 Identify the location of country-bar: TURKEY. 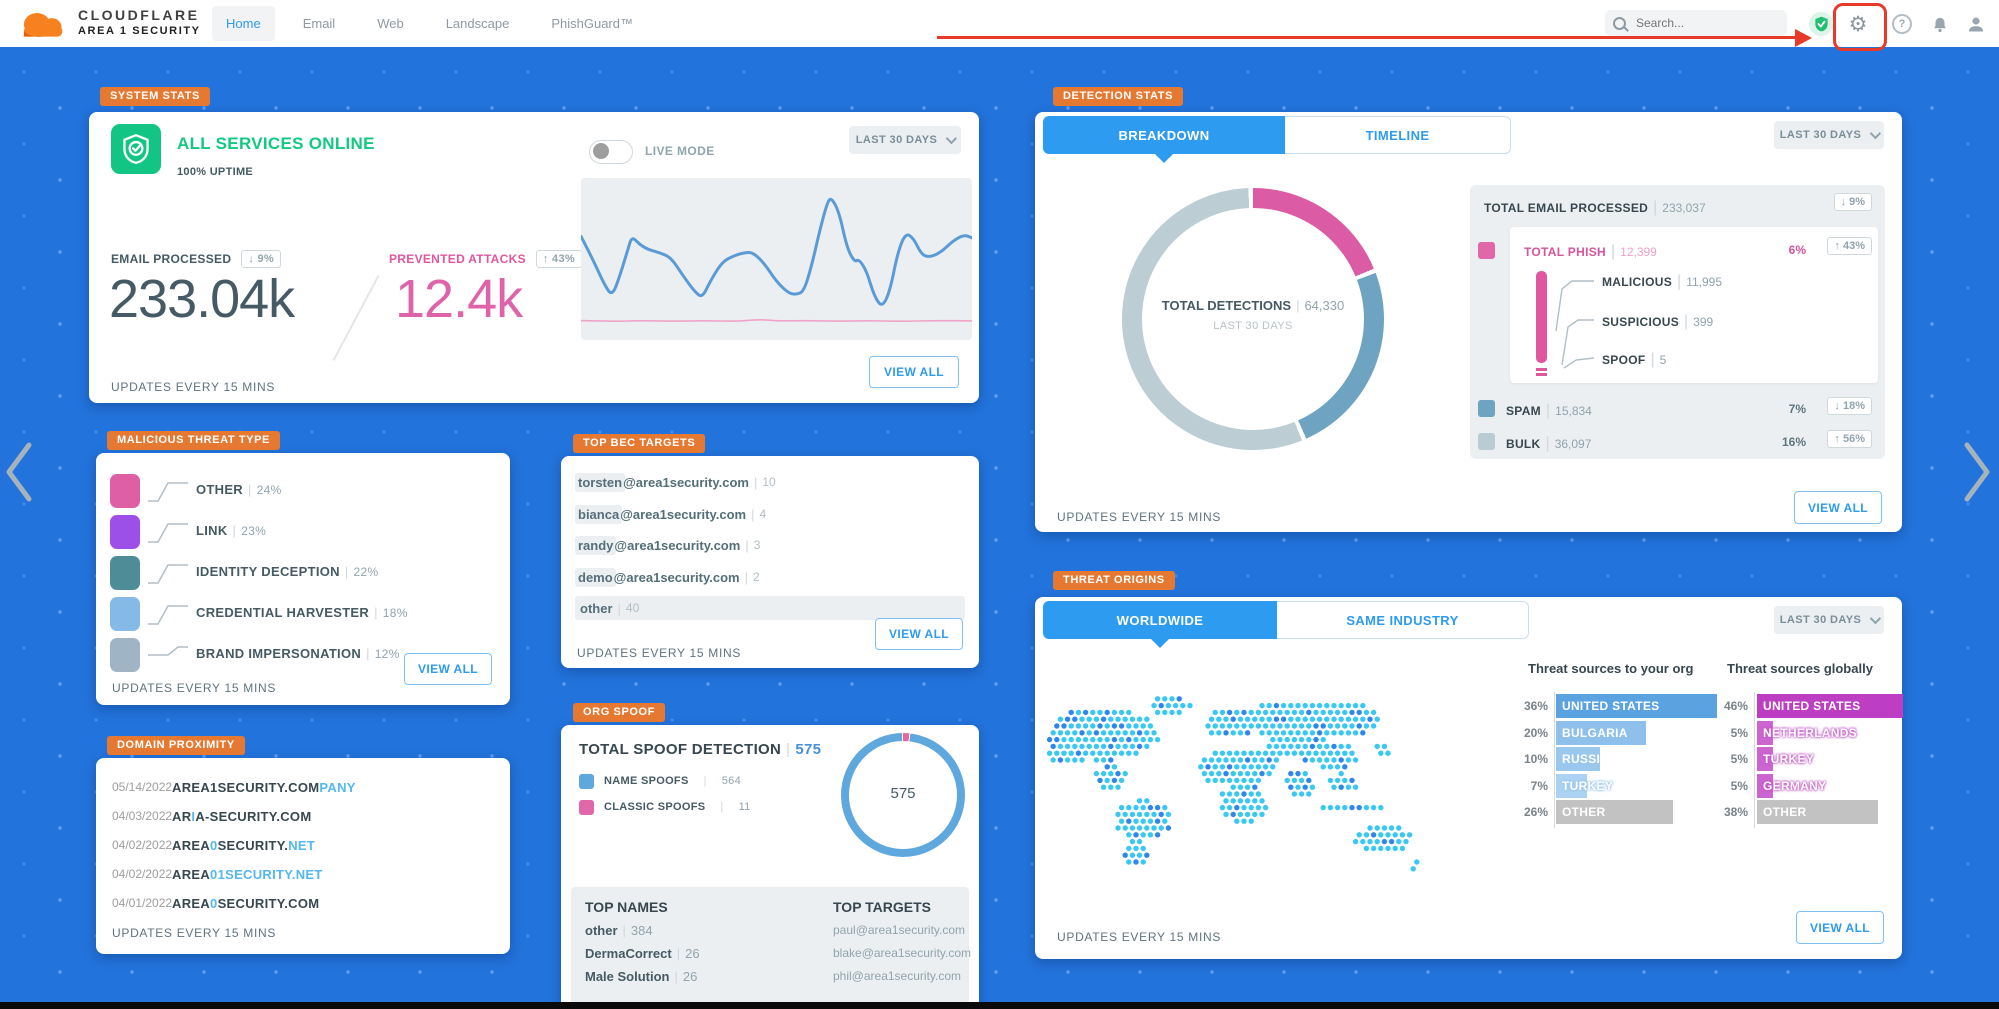
(1584, 786).